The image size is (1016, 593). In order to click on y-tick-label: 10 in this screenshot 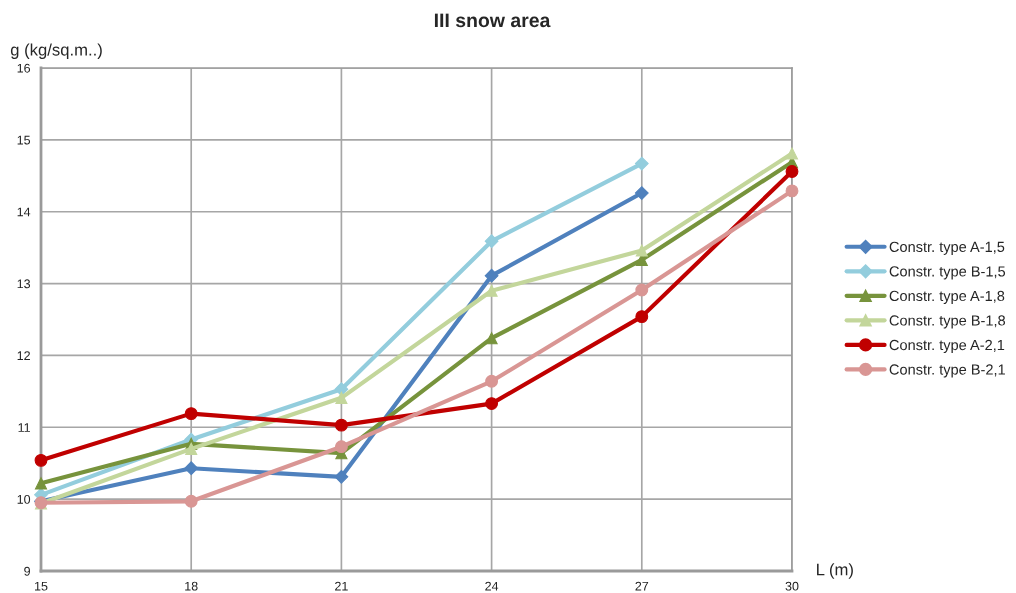, I will do `click(24, 499)`.